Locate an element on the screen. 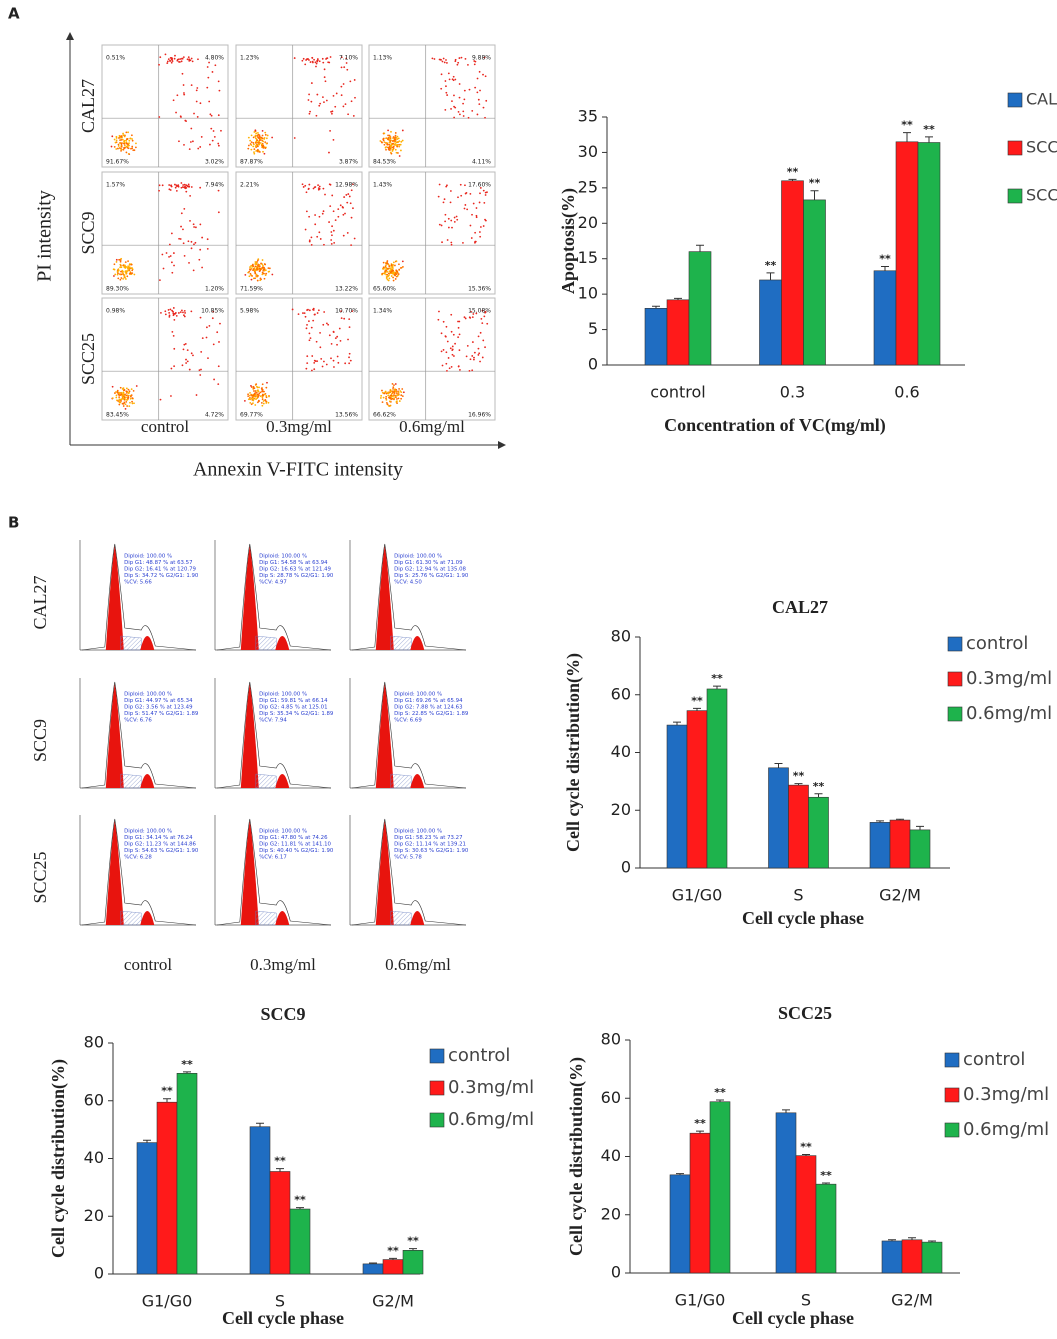 This screenshot has height=1339, width=1057. quadrant-value: 9.88% is located at coordinates (481, 58).